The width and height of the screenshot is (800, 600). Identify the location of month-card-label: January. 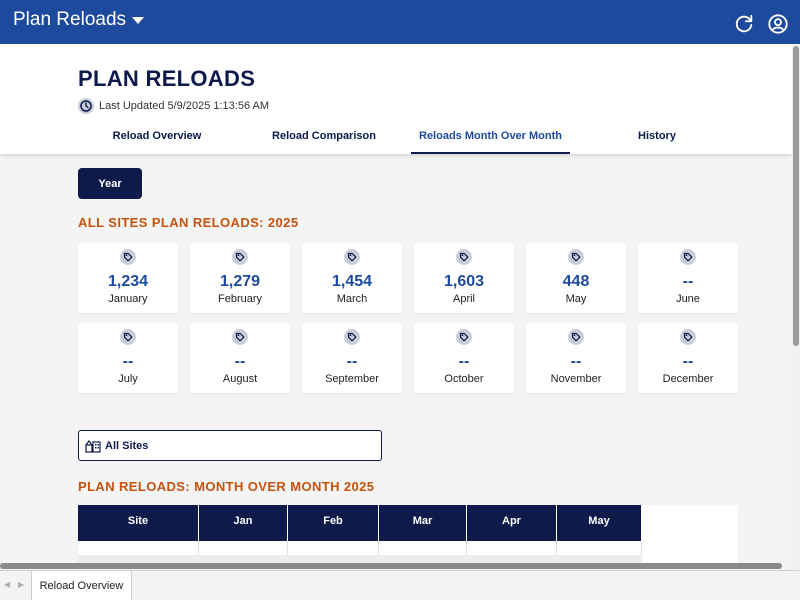
(128, 299).